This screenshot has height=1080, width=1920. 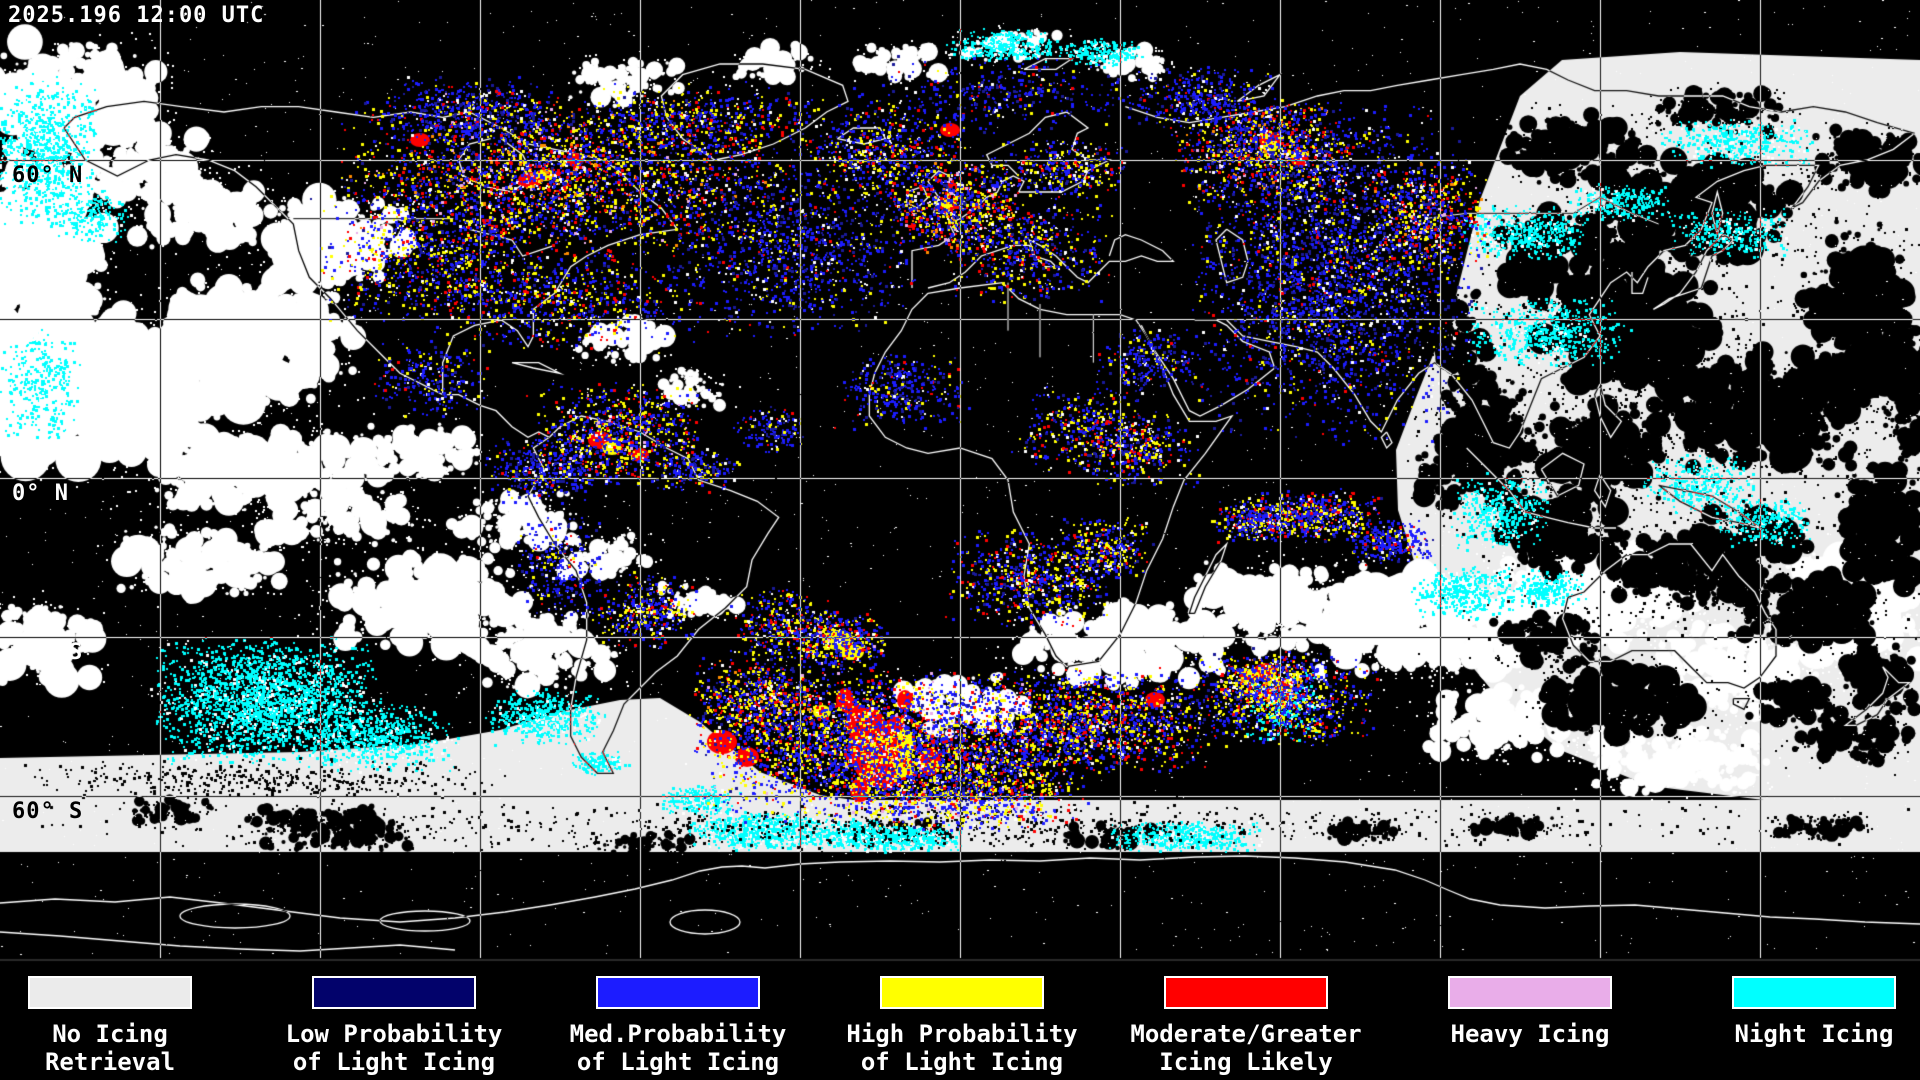 What do you see at coordinates (1814, 1034) in the screenshot?
I see `legend-label-night: Night Icing` at bounding box center [1814, 1034].